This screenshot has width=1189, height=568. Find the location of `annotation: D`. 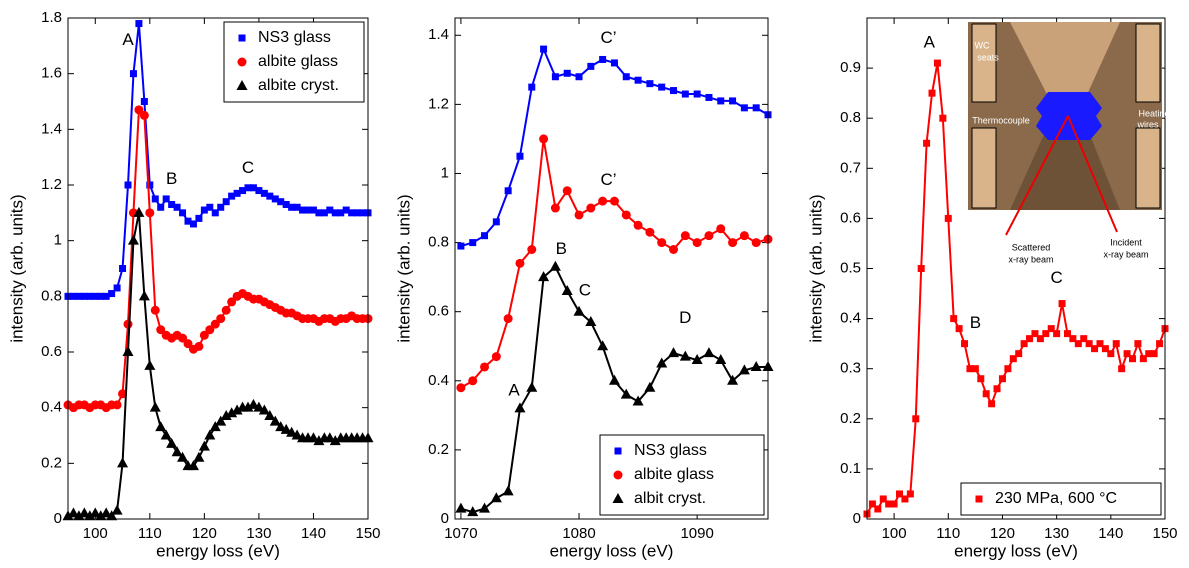

annotation: D is located at coordinates (685, 317).